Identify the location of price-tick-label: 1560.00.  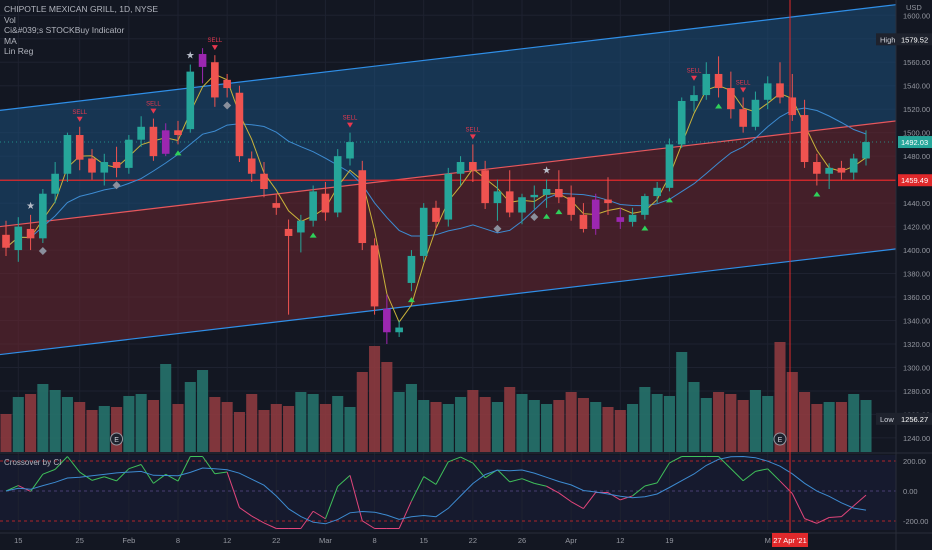
(916, 62).